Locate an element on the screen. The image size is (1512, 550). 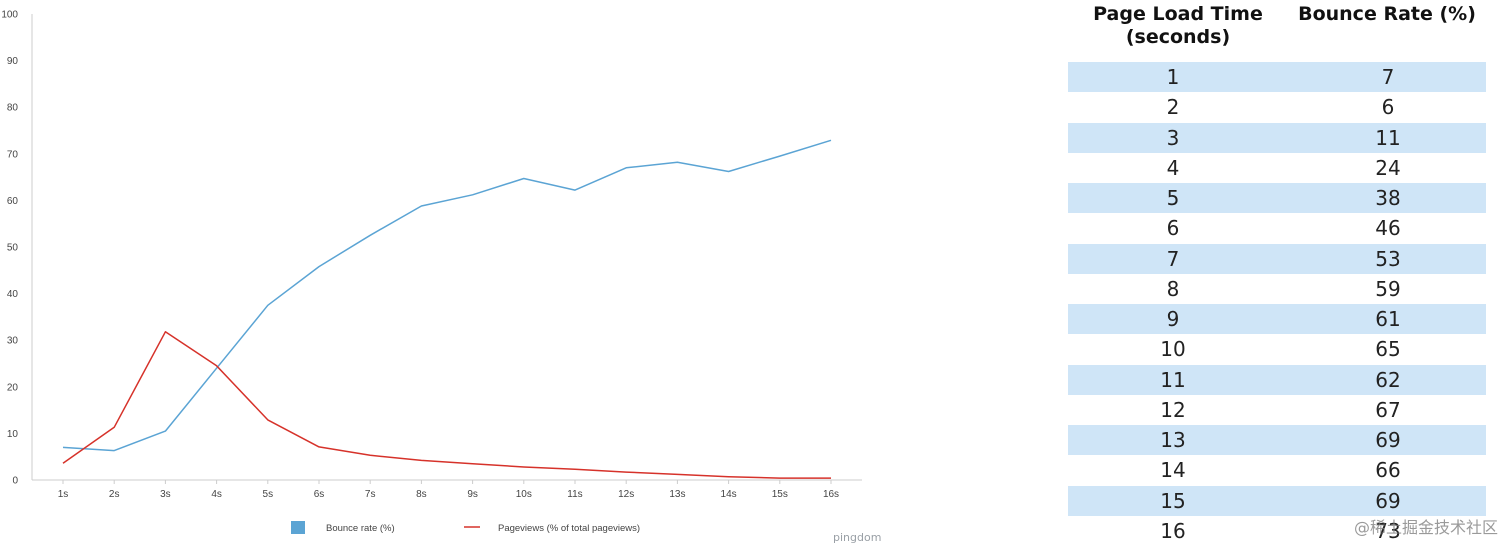
y-tick-label: 40 is located at coordinates (13, 294).